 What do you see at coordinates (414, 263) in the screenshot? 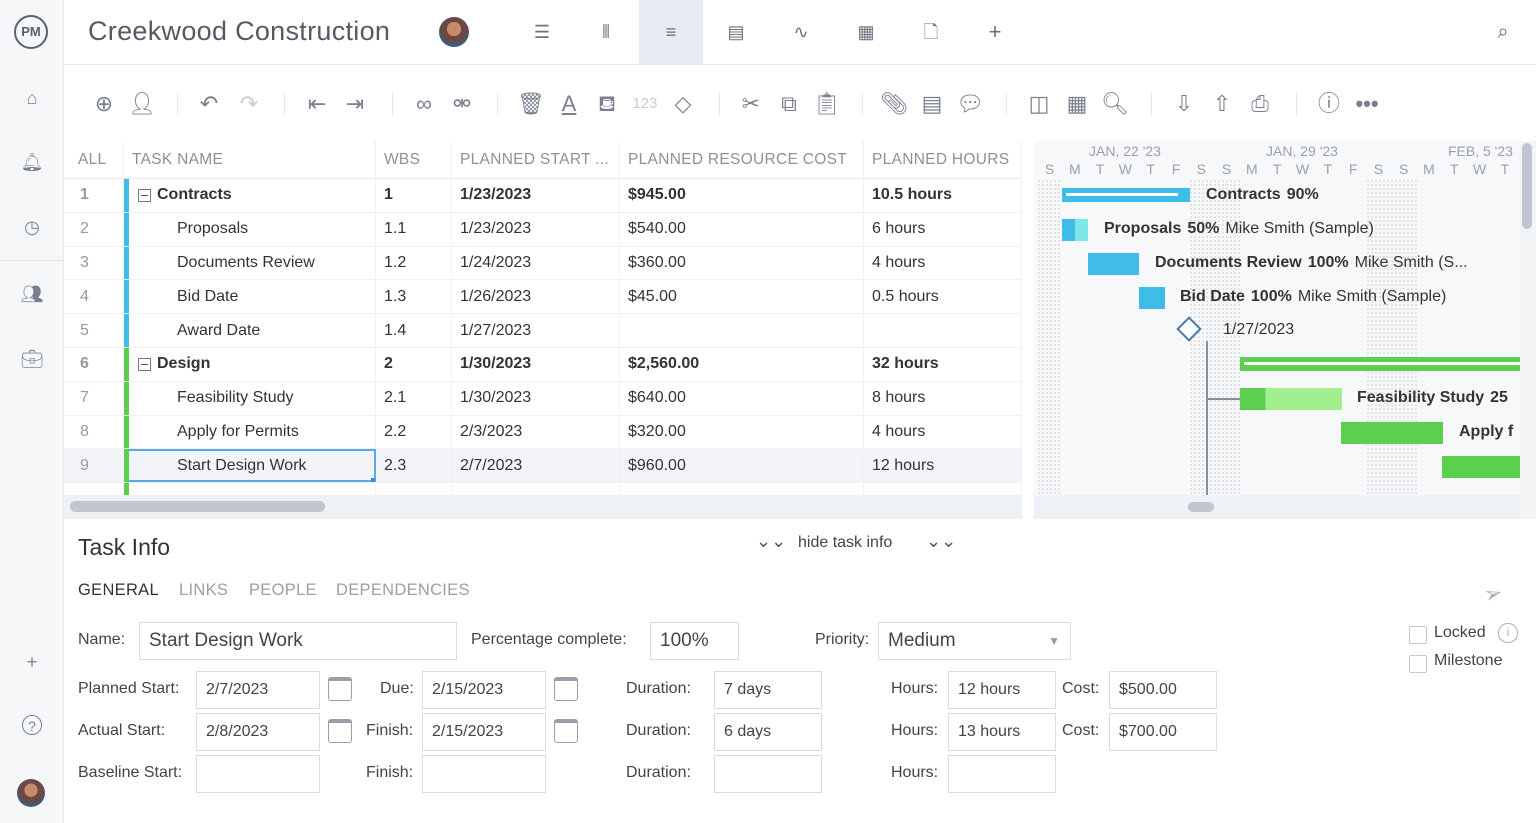
I see `wbs-cell: 1.2` at bounding box center [414, 263].